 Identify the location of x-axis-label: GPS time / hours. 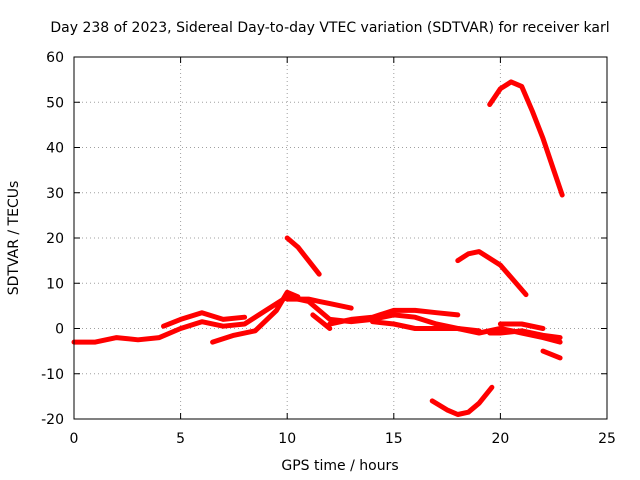
(339, 466).